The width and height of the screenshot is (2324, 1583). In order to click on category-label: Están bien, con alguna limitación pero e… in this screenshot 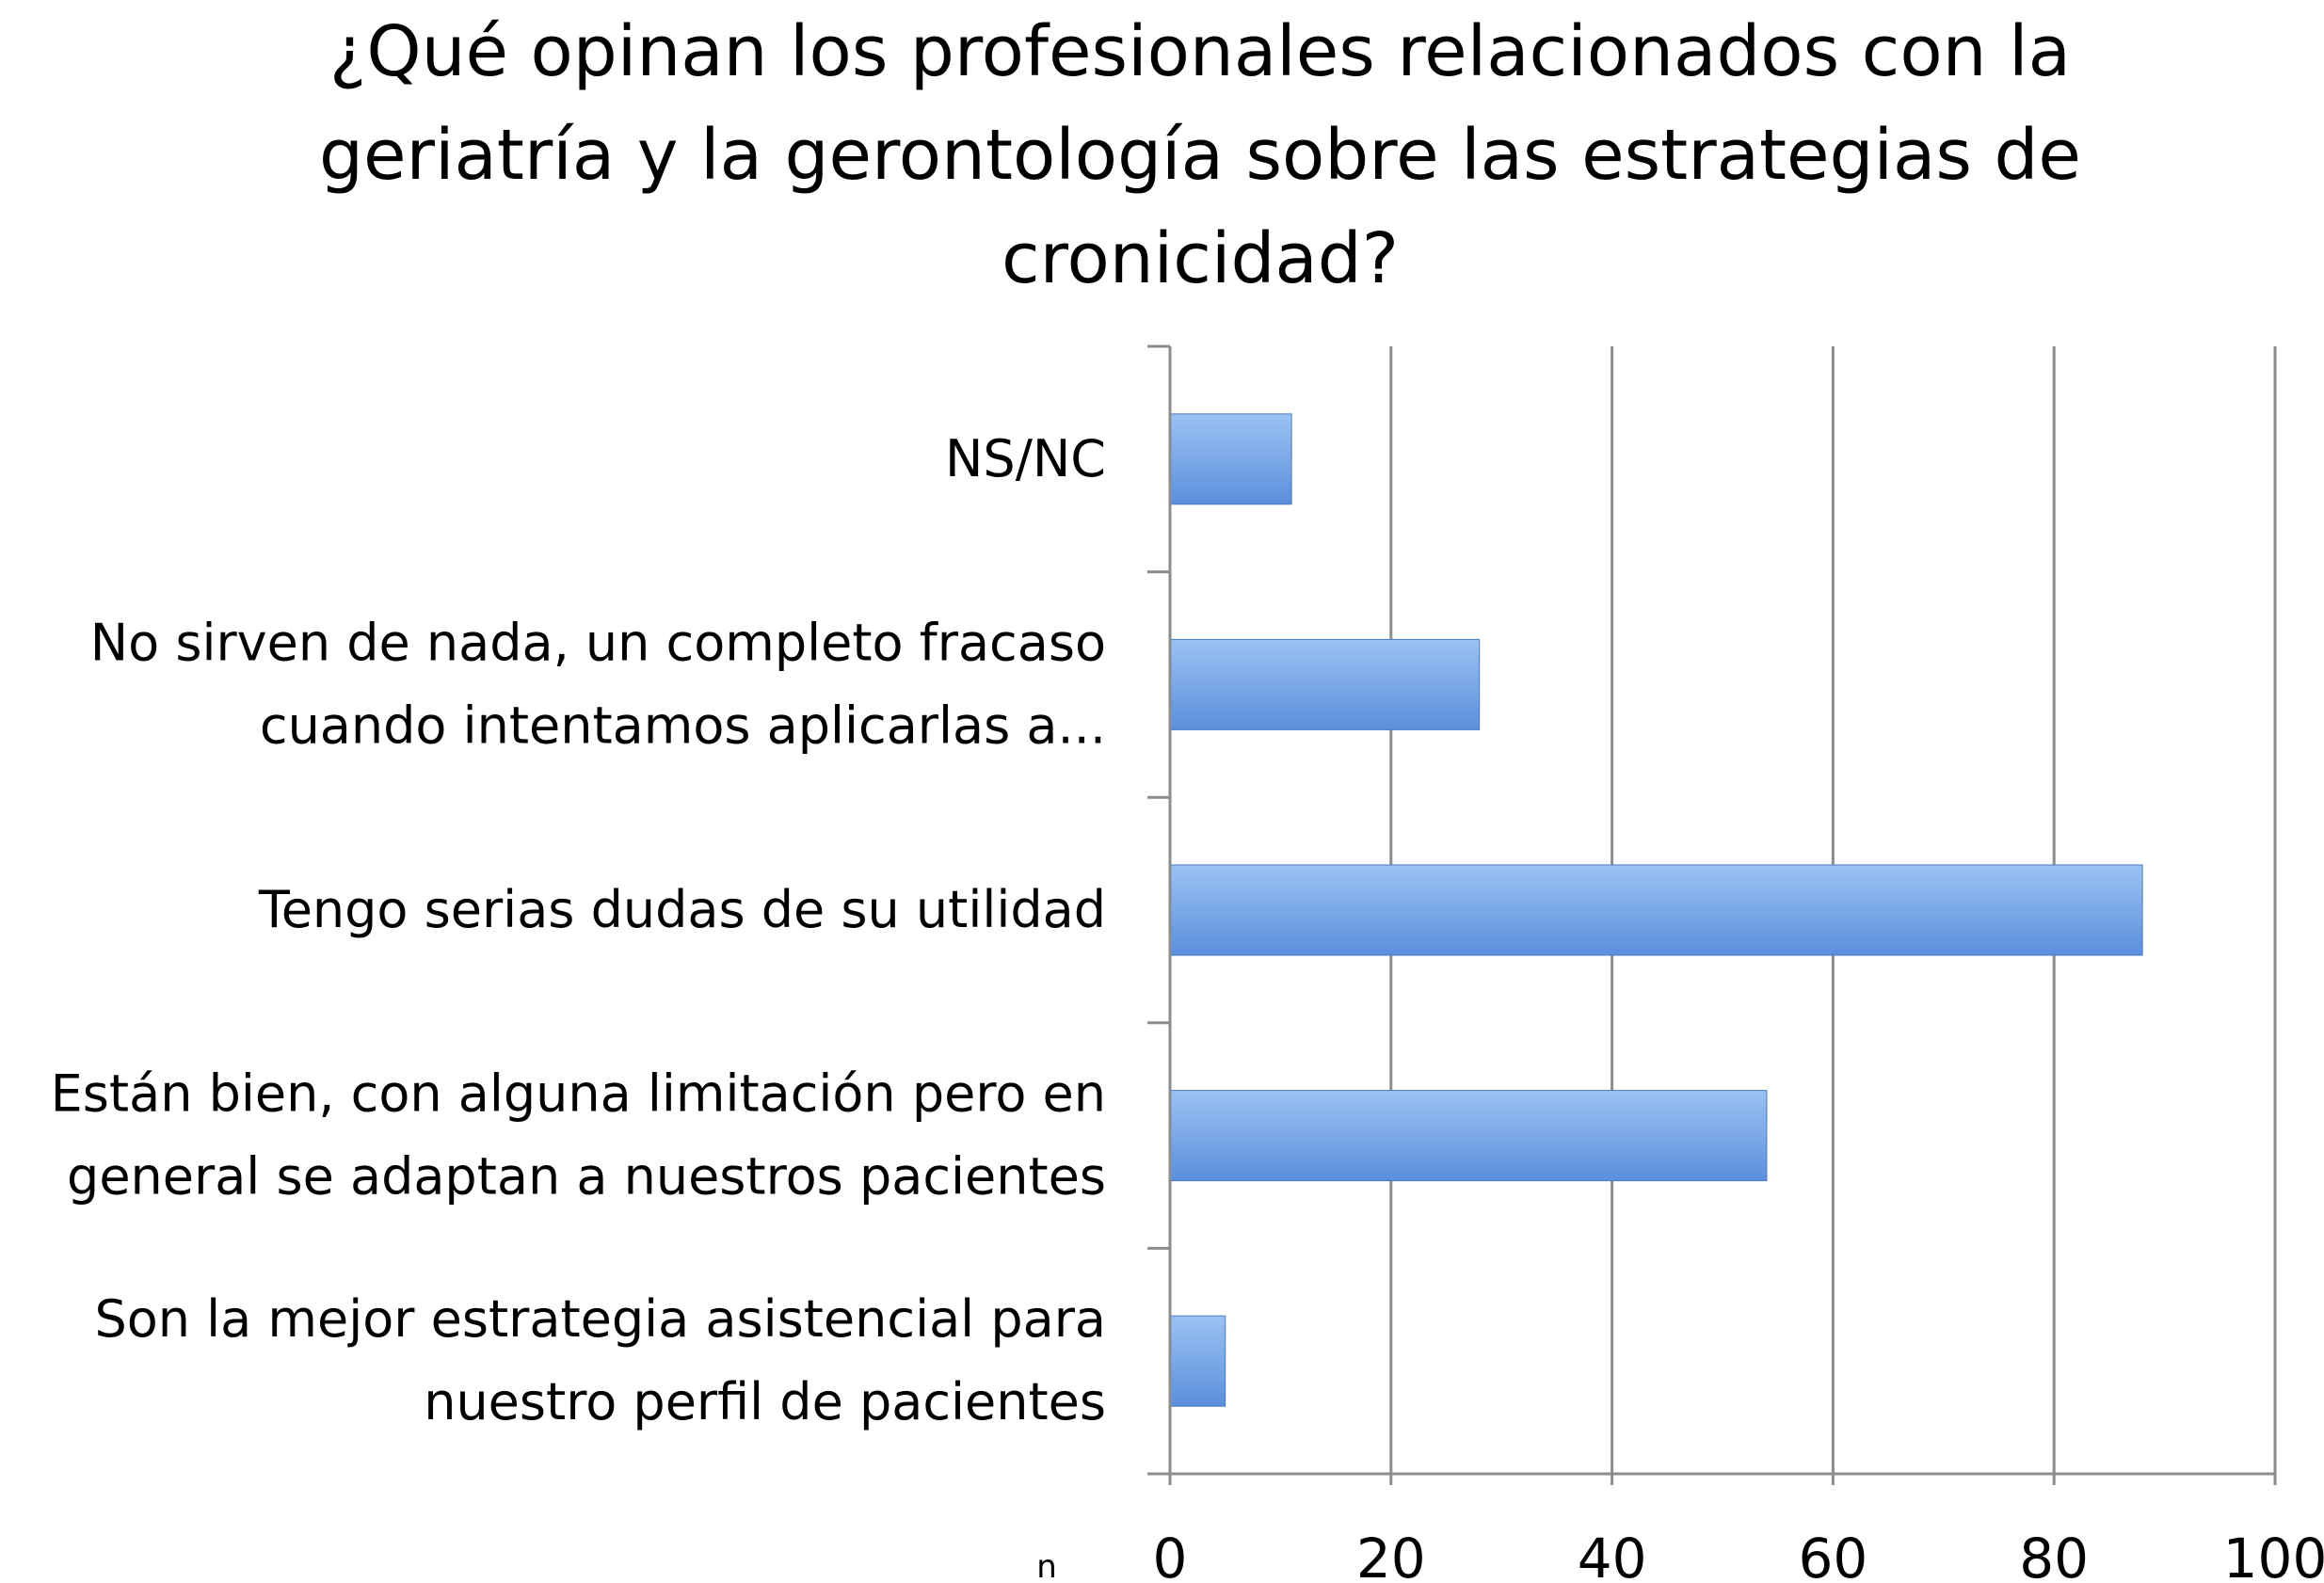, I will do `click(578, 1094)`.